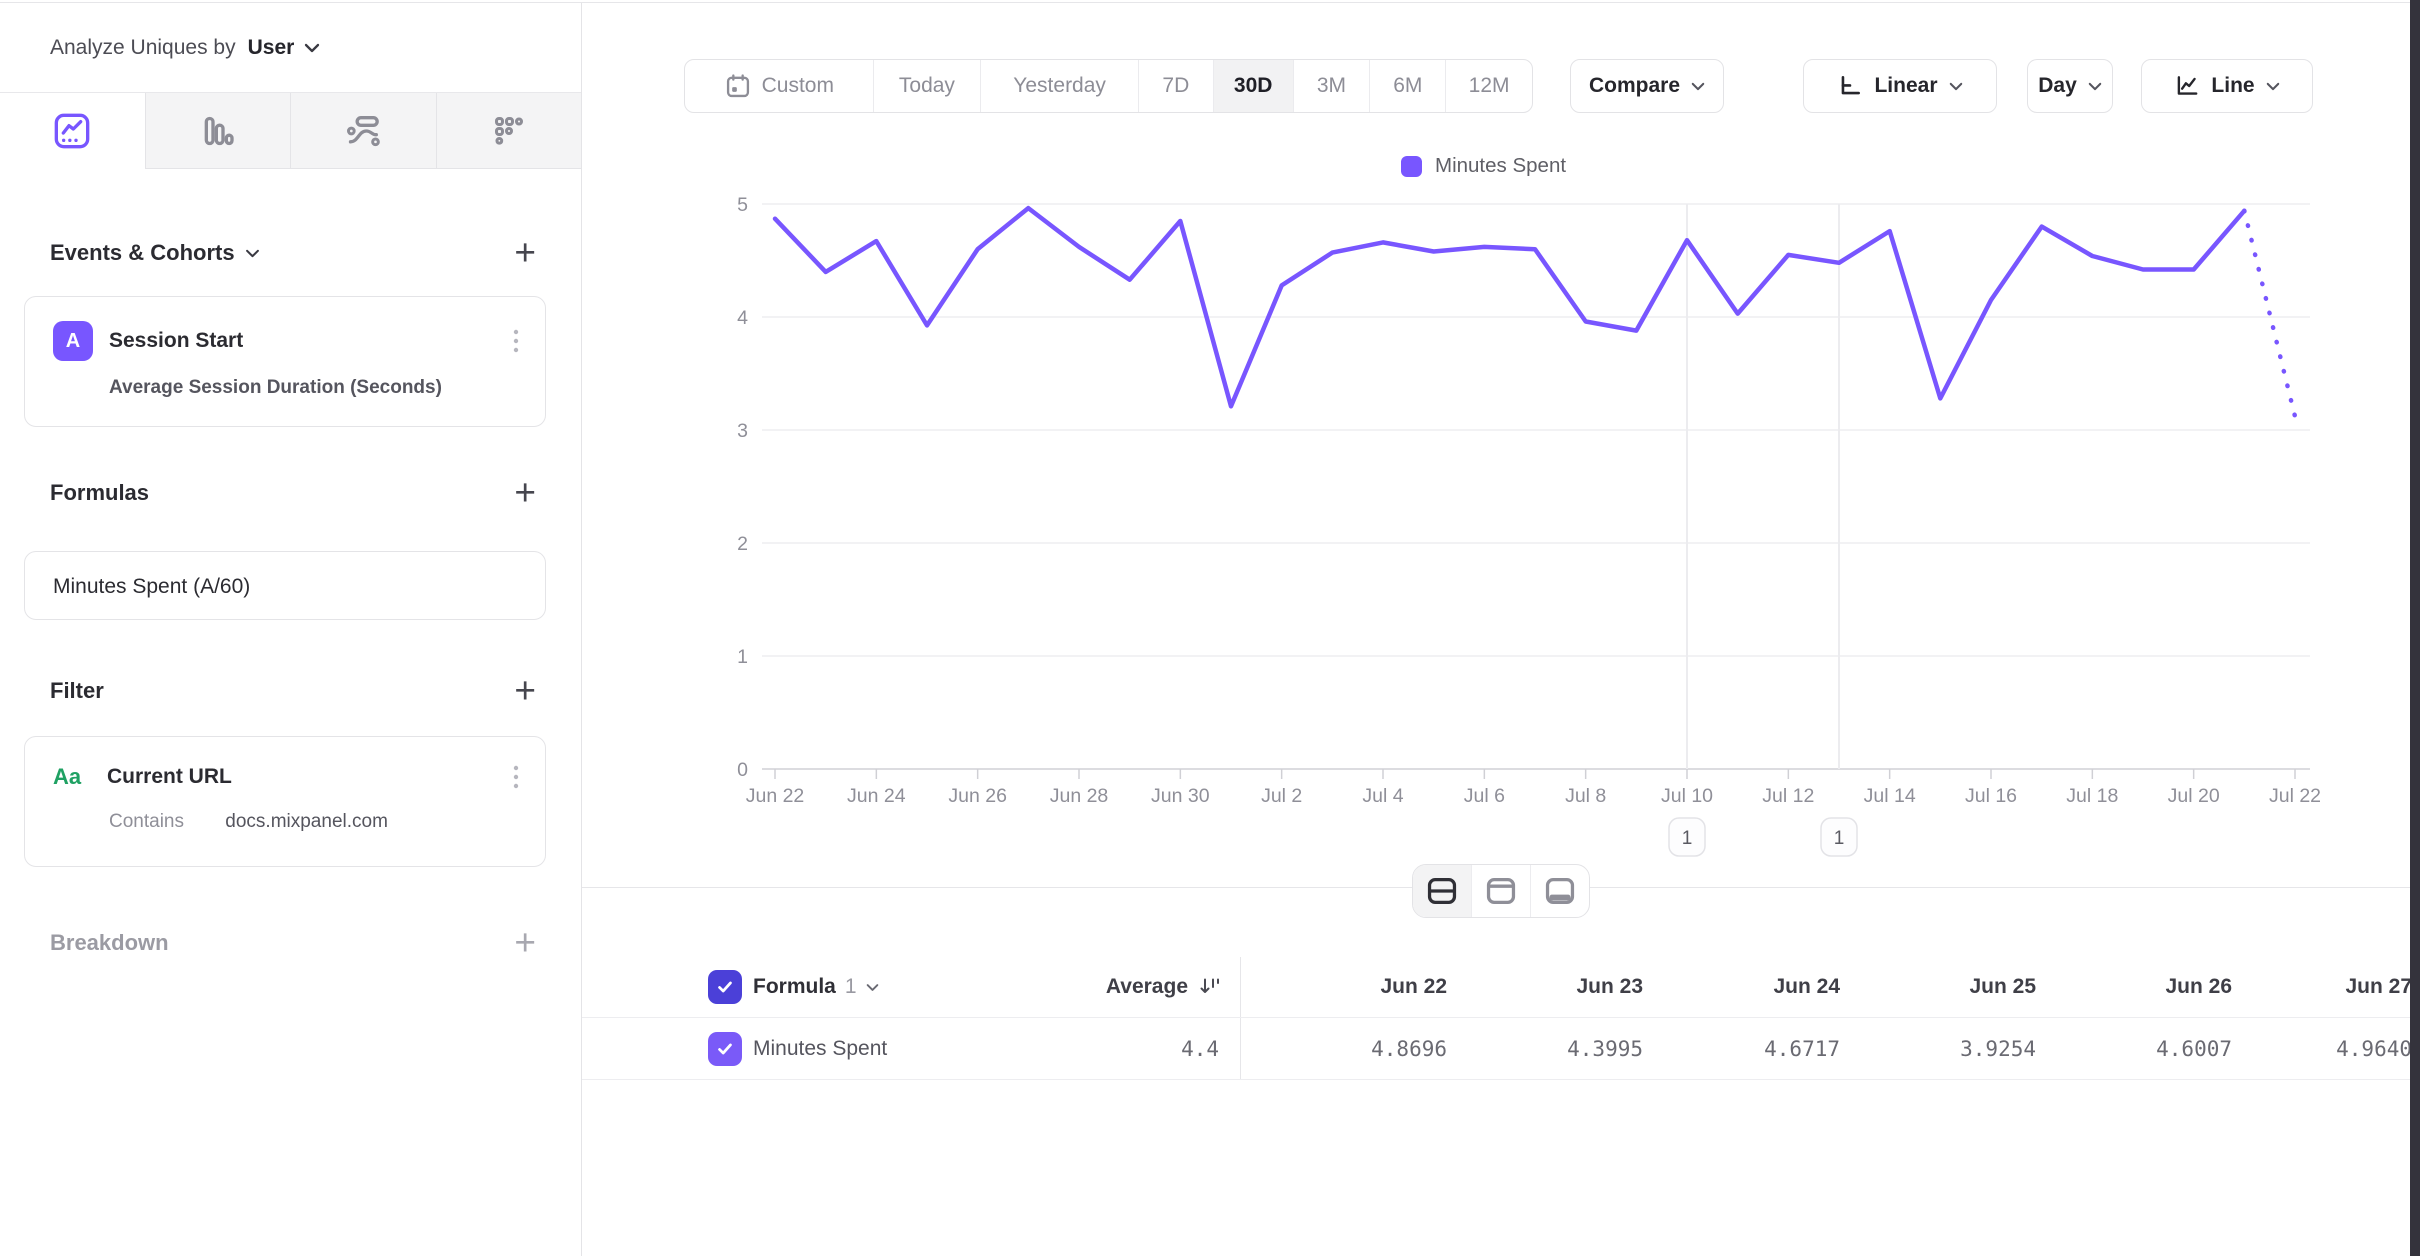 This screenshot has height=1256, width=2420. What do you see at coordinates (1647, 86) in the screenshot?
I see `compare-button: Compare` at bounding box center [1647, 86].